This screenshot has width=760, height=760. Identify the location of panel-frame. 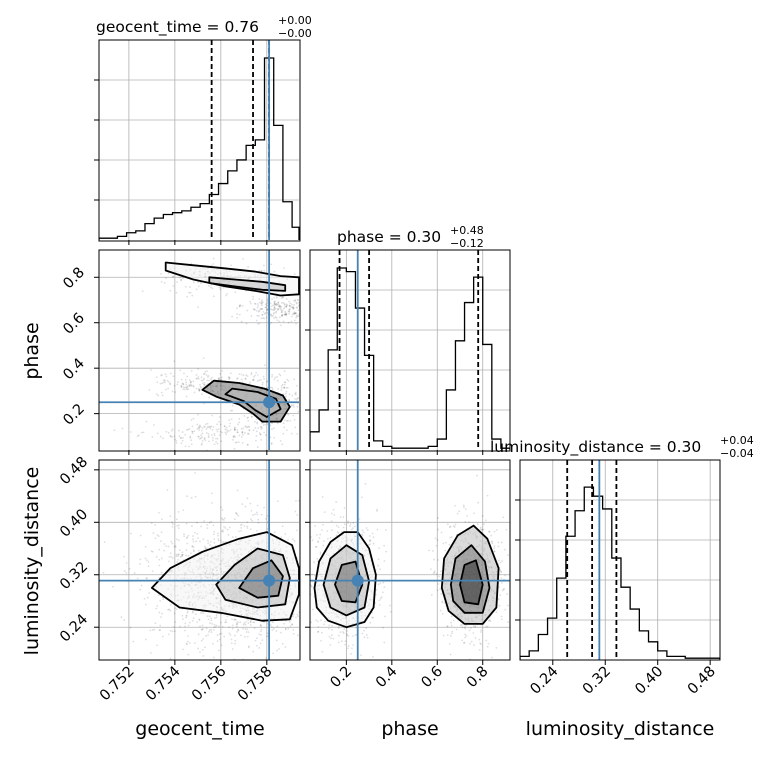
(199, 560).